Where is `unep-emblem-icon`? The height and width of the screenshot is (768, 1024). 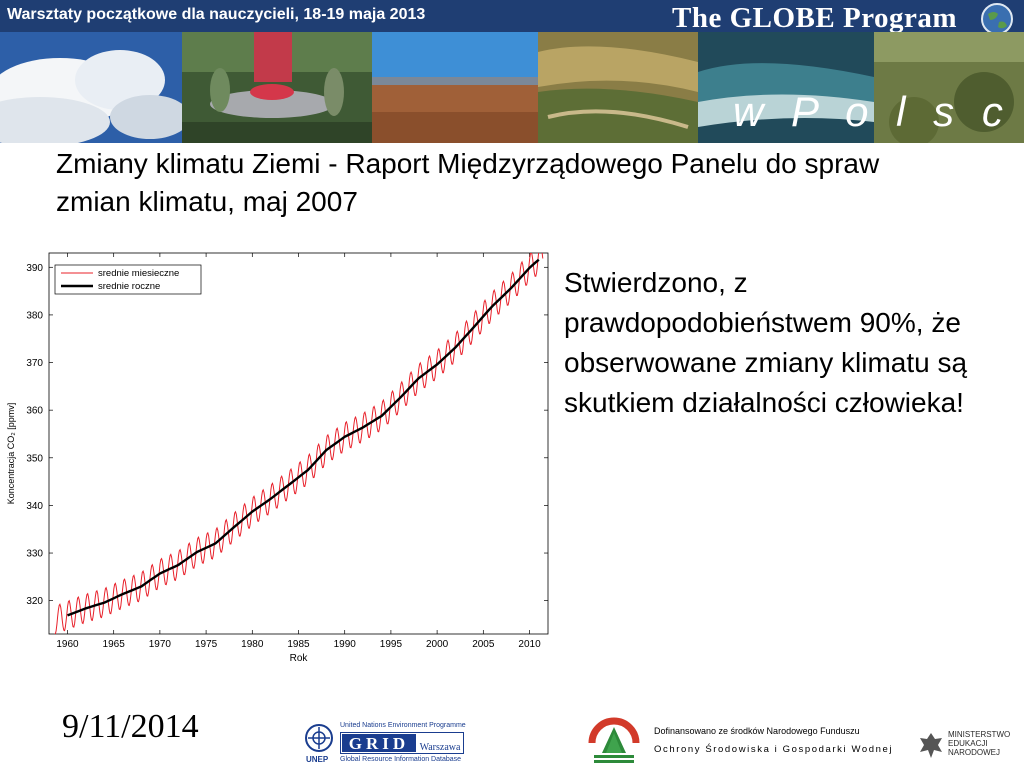
unep-emblem-icon is located at coordinates (319, 738).